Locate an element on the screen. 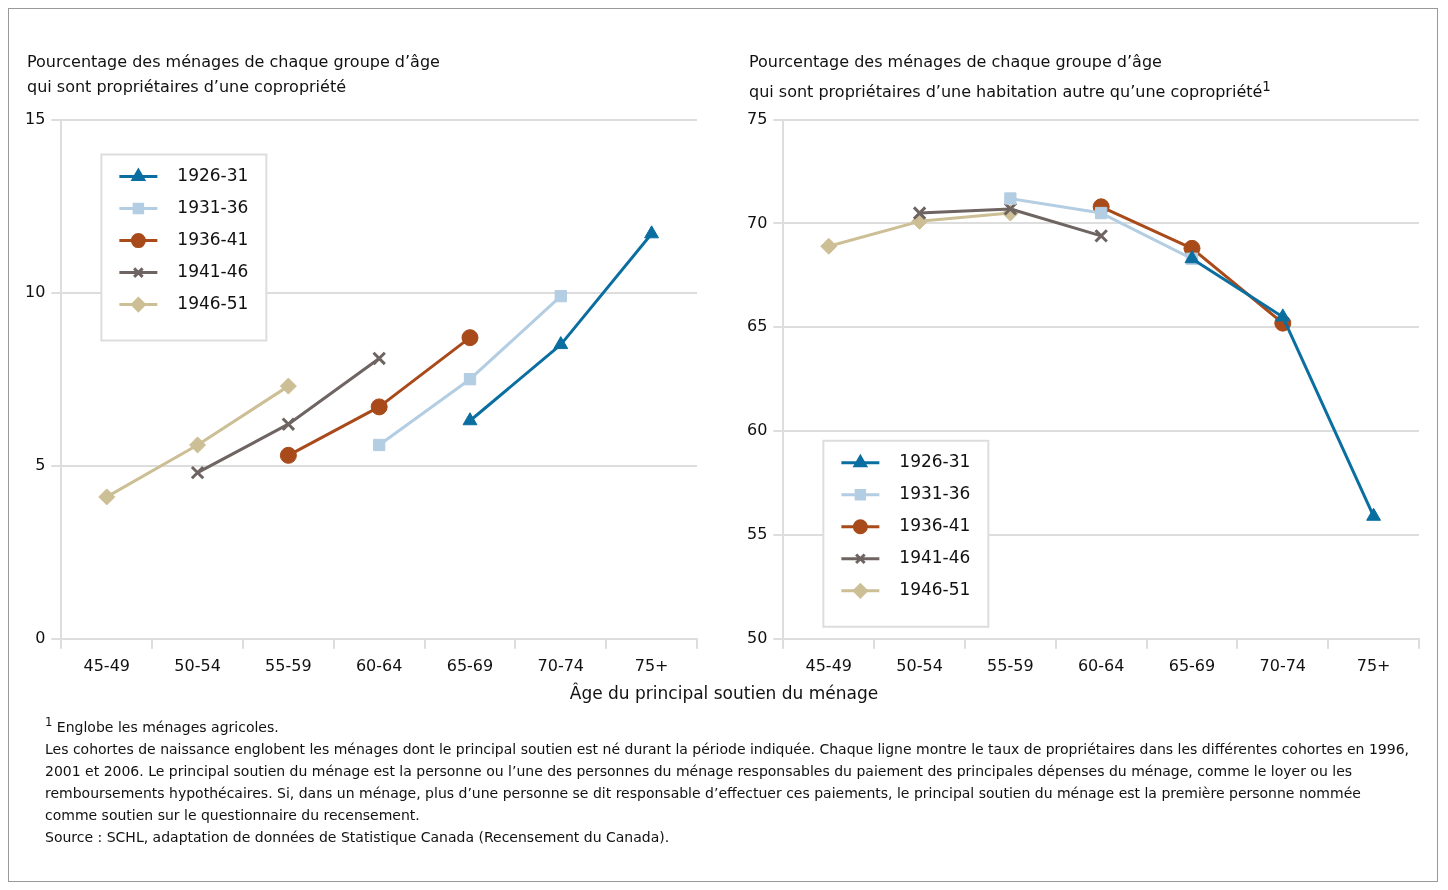  y-tick-label: 5 is located at coordinates (40, 464).